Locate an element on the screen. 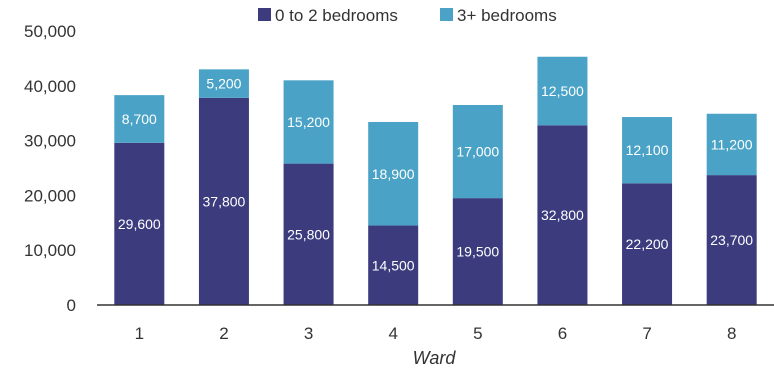  data-label: 14,500 is located at coordinates (393, 265).